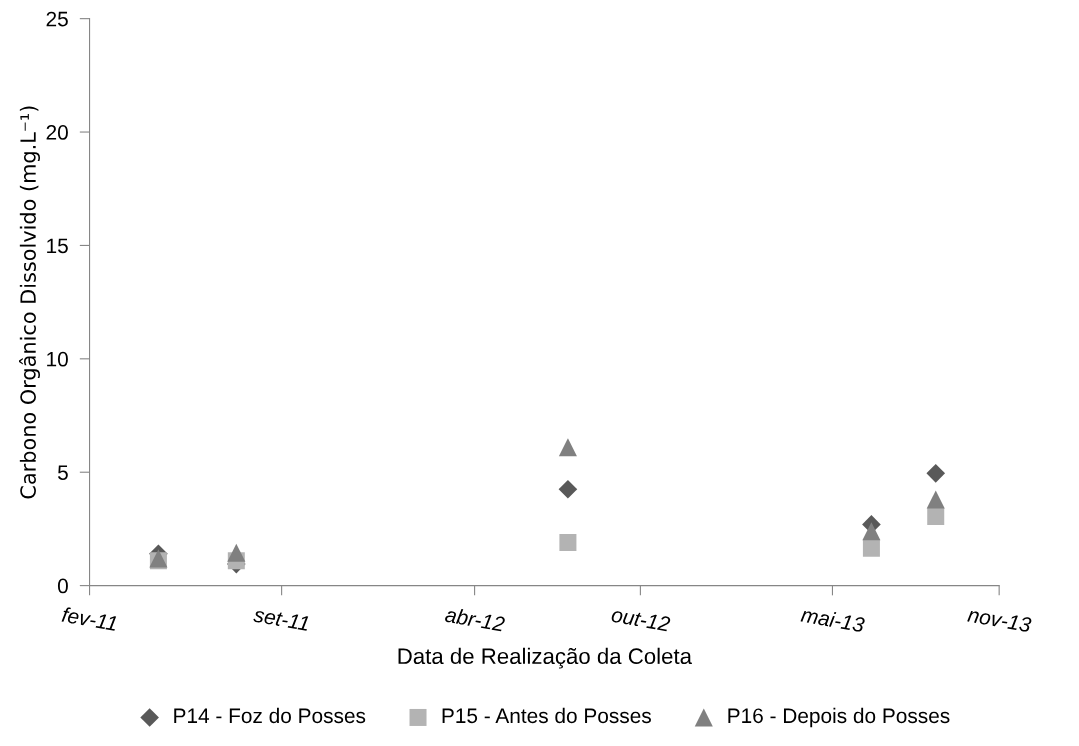 This screenshot has width=1079, height=746. I want to click on legend-label: P16 - Depois do Posses, so click(839, 717).